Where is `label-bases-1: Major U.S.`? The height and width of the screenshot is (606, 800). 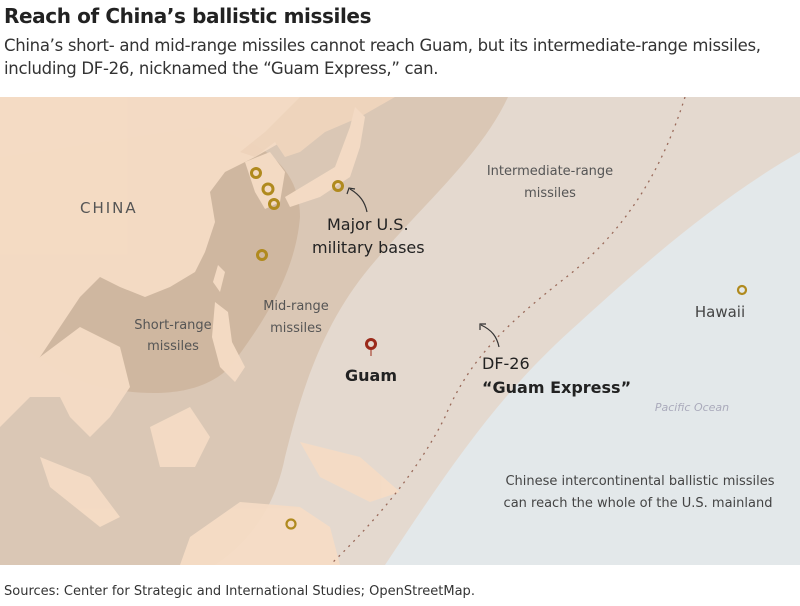 label-bases-1: Major U.S. is located at coordinates (368, 224).